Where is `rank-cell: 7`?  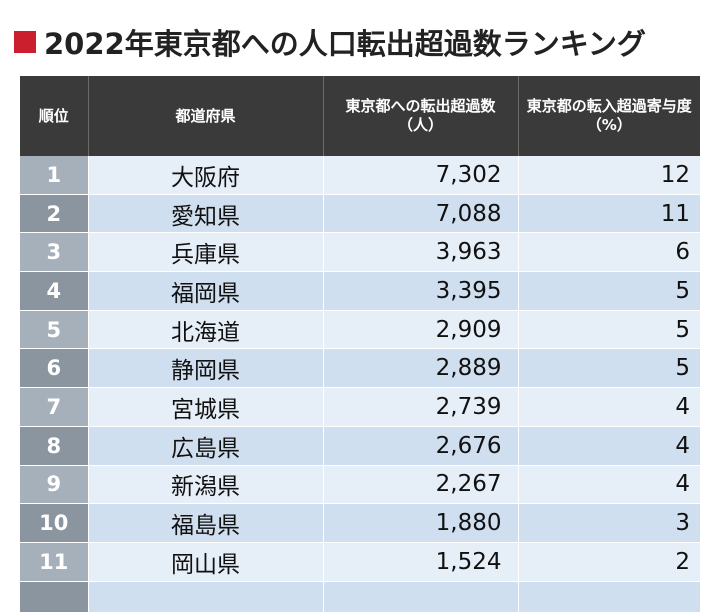
rank-cell: 7 is located at coordinates (54, 407).